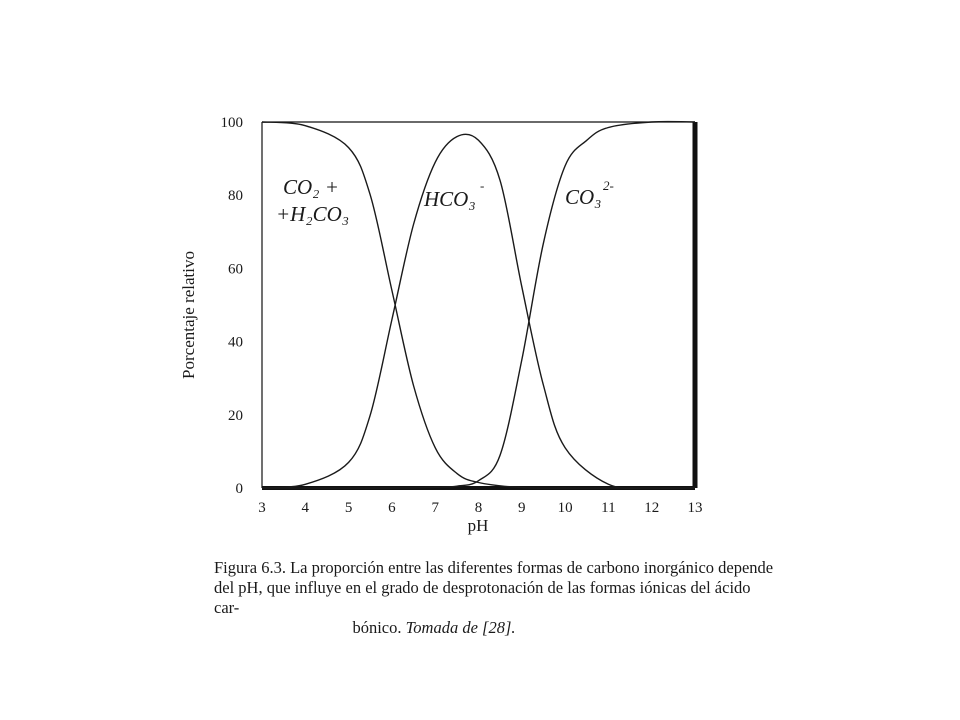 This screenshot has width=960, height=720. Describe the element at coordinates (232, 123) in the screenshot. I see `y-tick-label-100: 100` at that location.